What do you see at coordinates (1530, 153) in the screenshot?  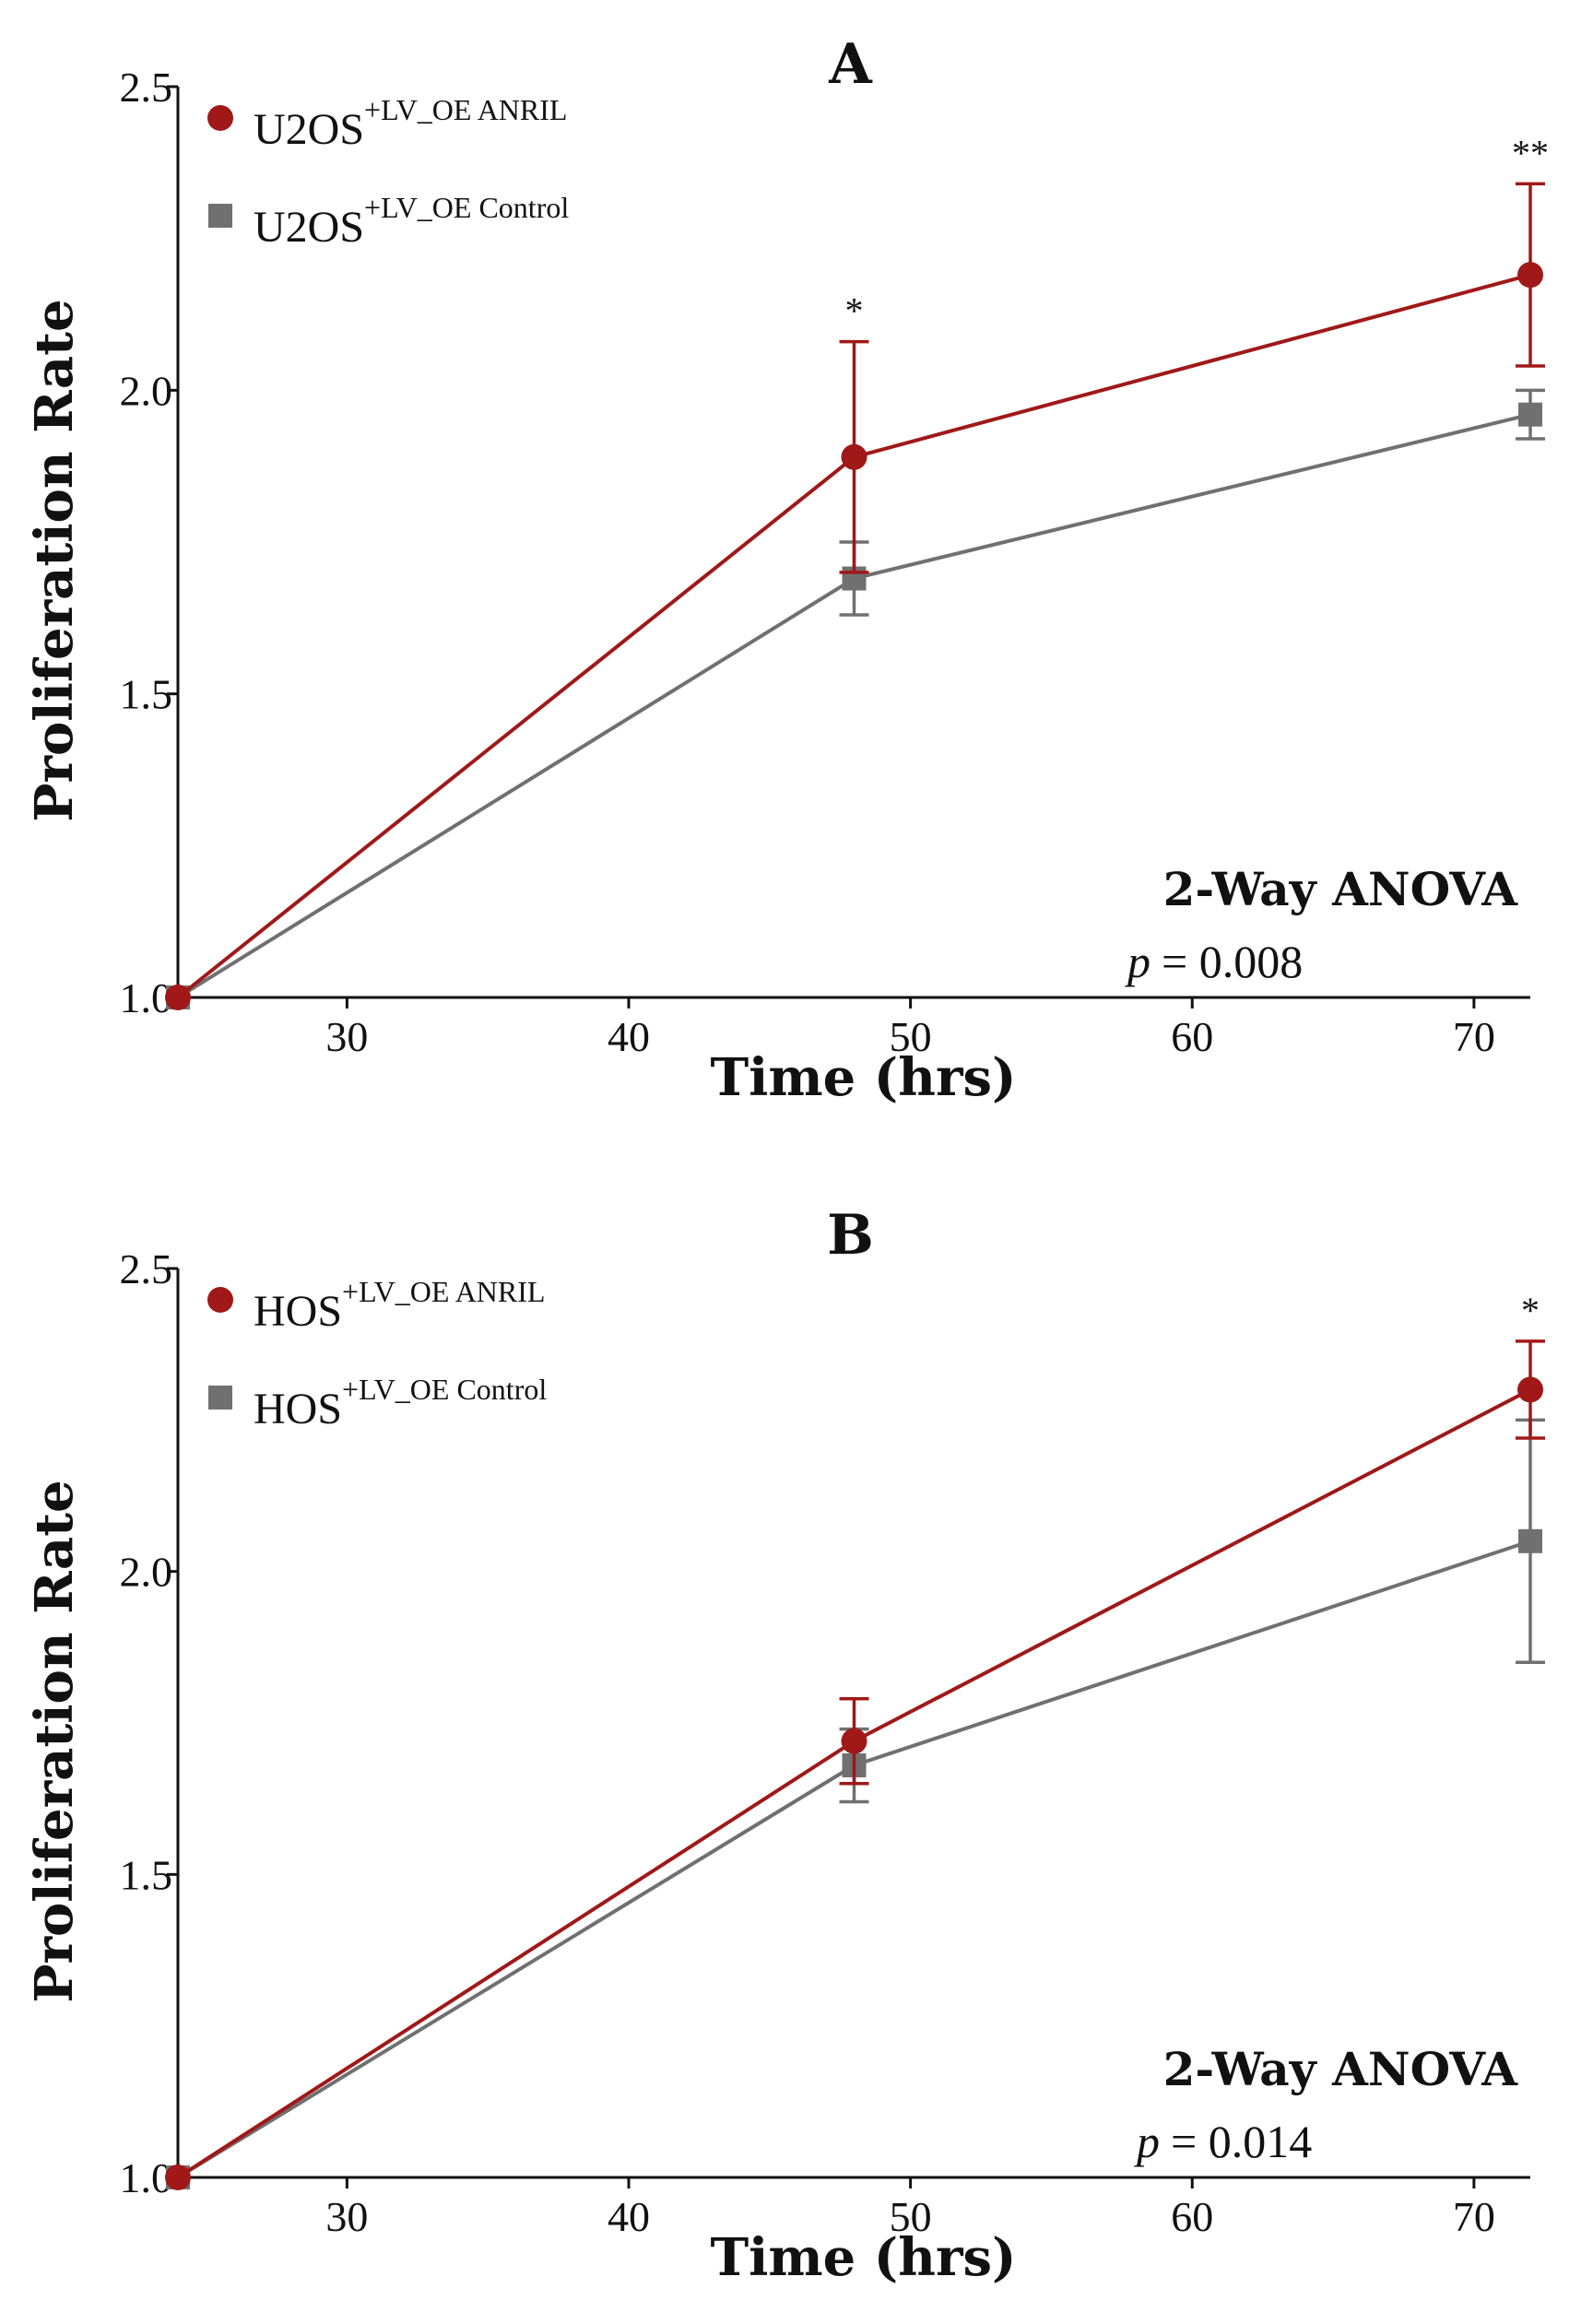 I see `significance-marker: **` at bounding box center [1530, 153].